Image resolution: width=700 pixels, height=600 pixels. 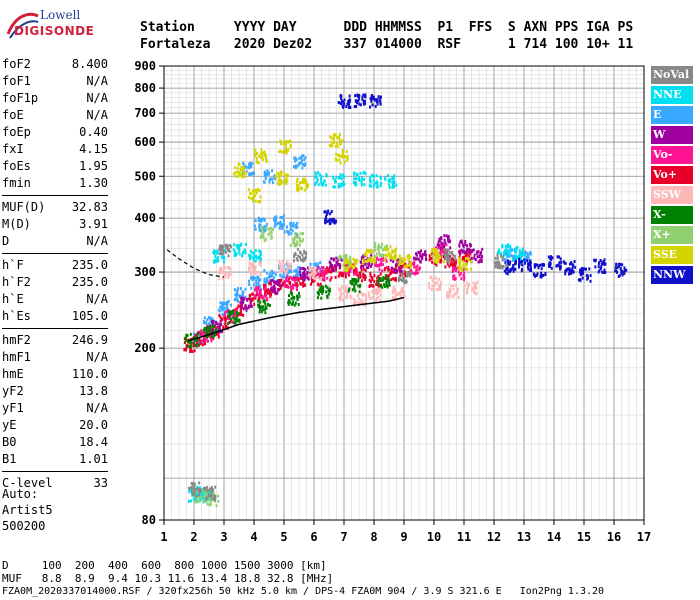 What do you see at coordinates (97, 299) in the screenshot?
I see `param-value: N/A` at bounding box center [97, 299].